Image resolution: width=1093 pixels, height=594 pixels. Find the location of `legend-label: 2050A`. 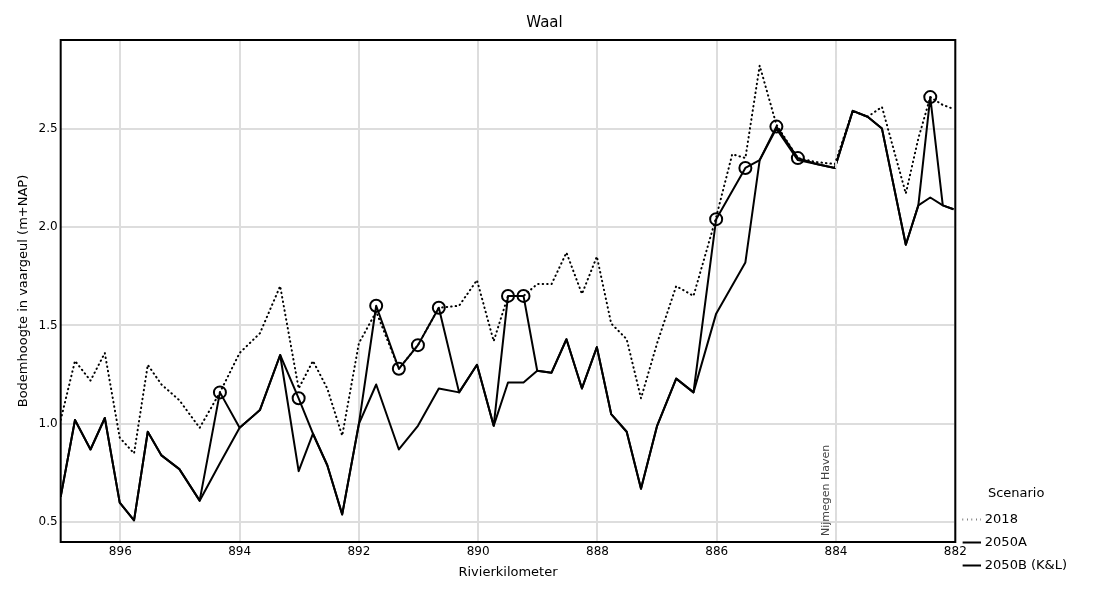

legend-label: 2050A is located at coordinates (1005, 541).